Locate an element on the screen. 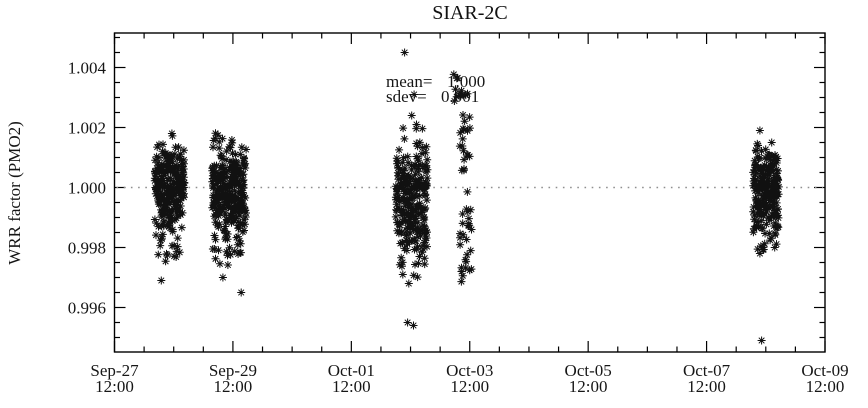 The width and height of the screenshot is (868, 408). x-tick-label-date: Sep-29 is located at coordinates (233, 370).